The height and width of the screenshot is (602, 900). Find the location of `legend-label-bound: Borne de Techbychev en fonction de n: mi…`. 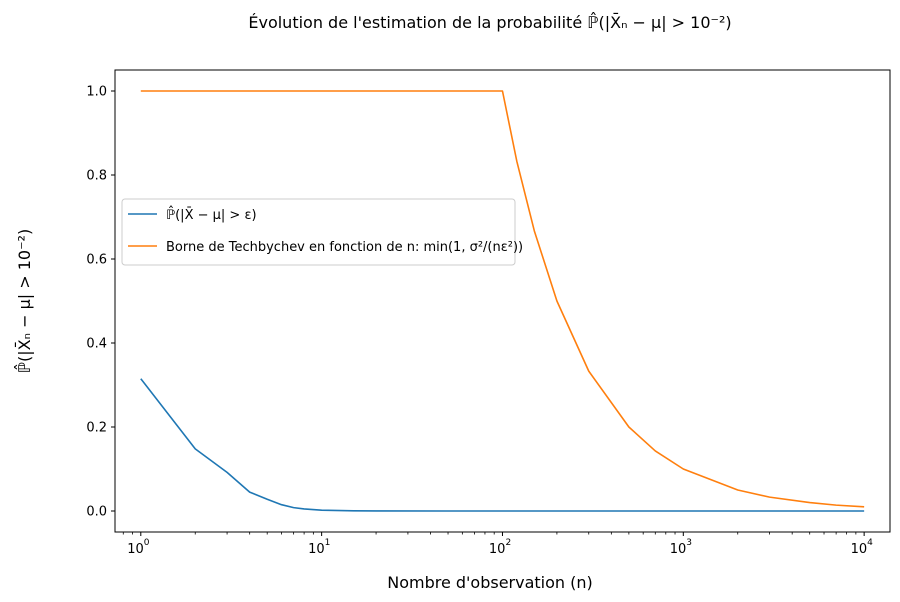

legend-label-bound: Borne de Techbychev en fonction de n: mi… is located at coordinates (344, 247).